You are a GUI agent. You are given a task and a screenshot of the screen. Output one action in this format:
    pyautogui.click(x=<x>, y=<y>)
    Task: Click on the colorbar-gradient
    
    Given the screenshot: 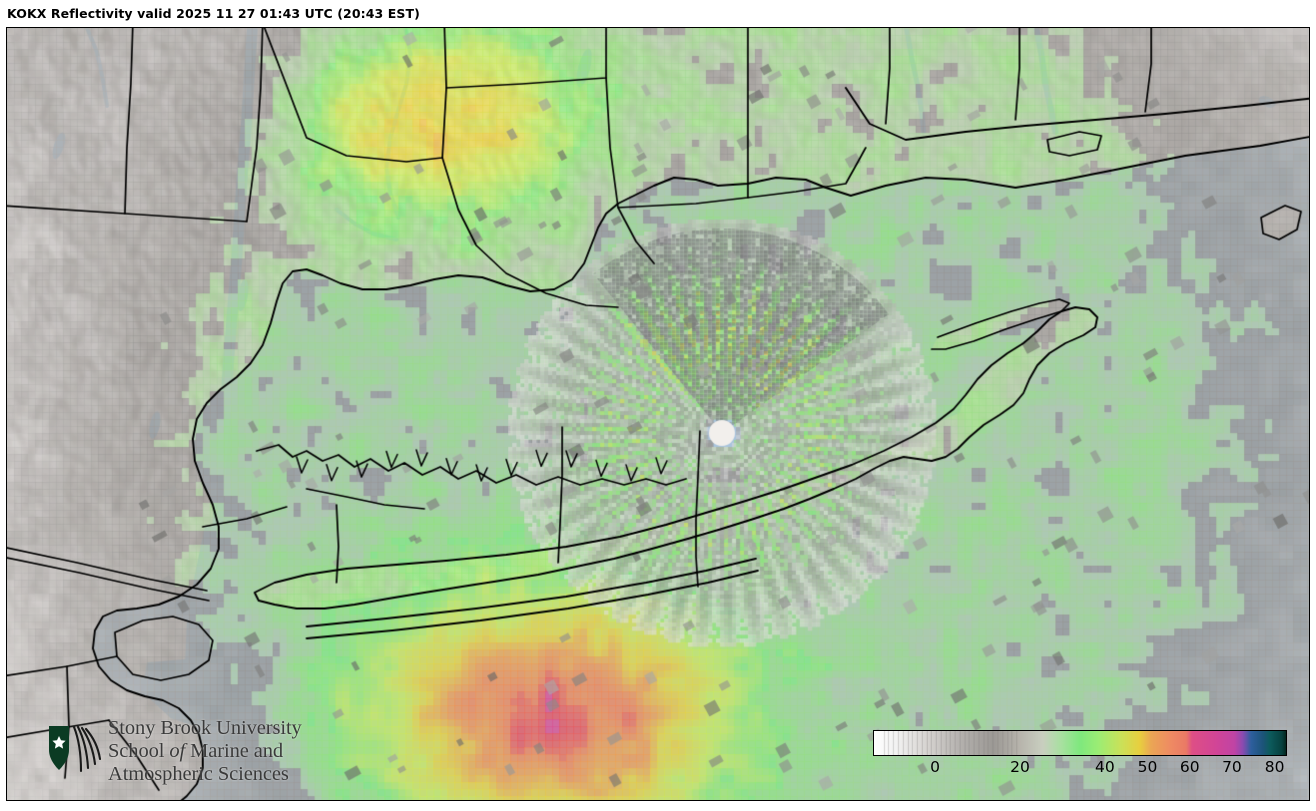 What is the action you would take?
    pyautogui.click(x=1080, y=743)
    